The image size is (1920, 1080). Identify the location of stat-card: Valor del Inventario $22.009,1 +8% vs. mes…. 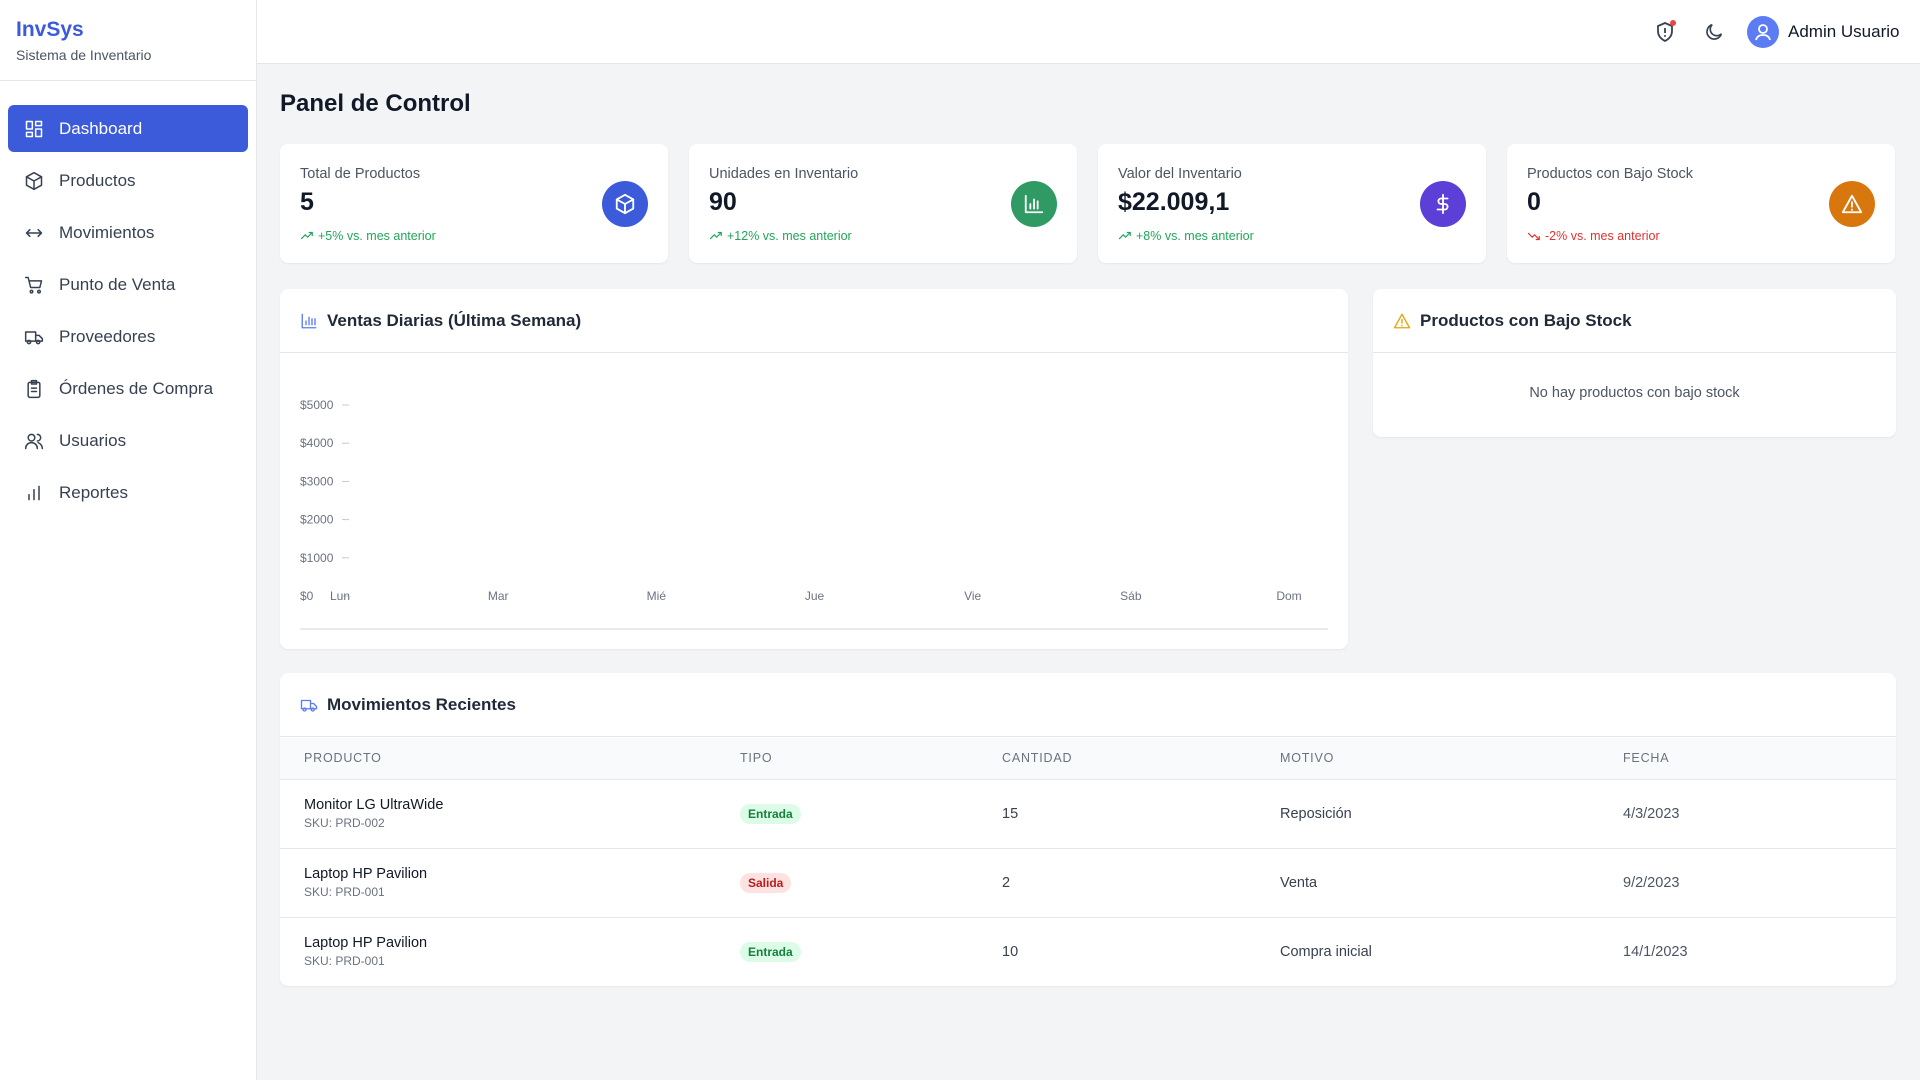
(1292, 203).